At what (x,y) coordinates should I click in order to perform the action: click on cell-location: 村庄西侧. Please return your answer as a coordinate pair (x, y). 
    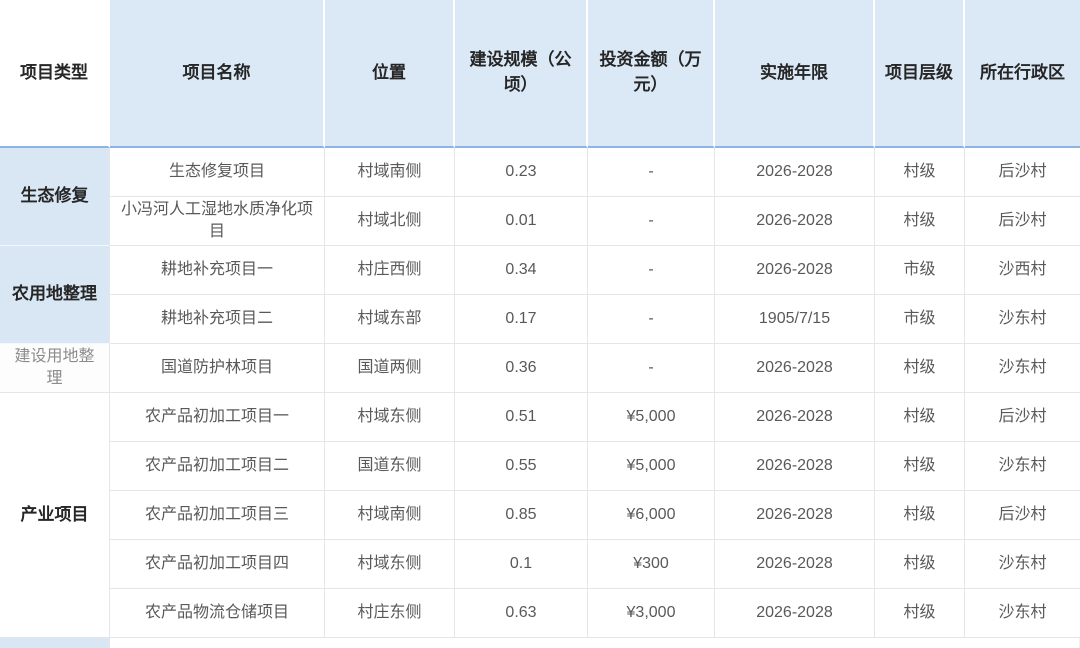
    Looking at the image, I should click on (390, 270).